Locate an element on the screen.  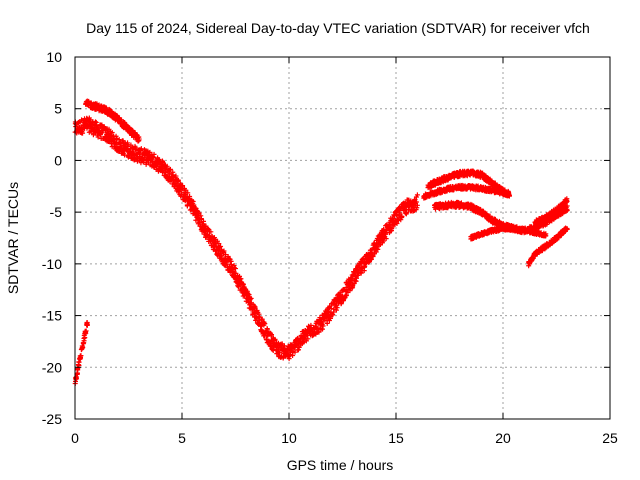
y-axis-label: SDTVAR / TECUs is located at coordinates (13, 238).